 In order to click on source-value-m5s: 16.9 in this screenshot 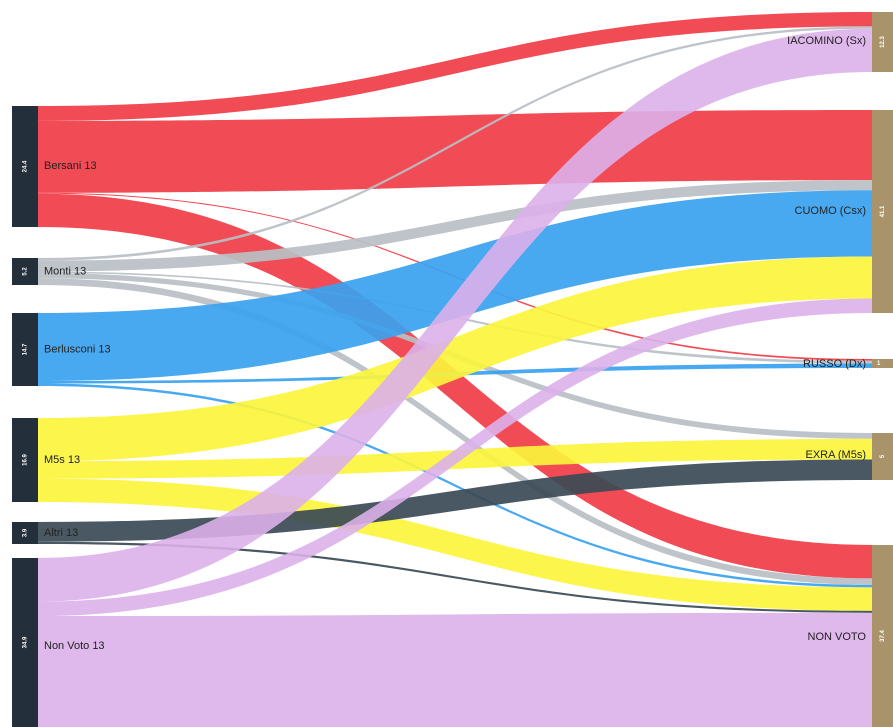, I will do `click(26, 460)`.